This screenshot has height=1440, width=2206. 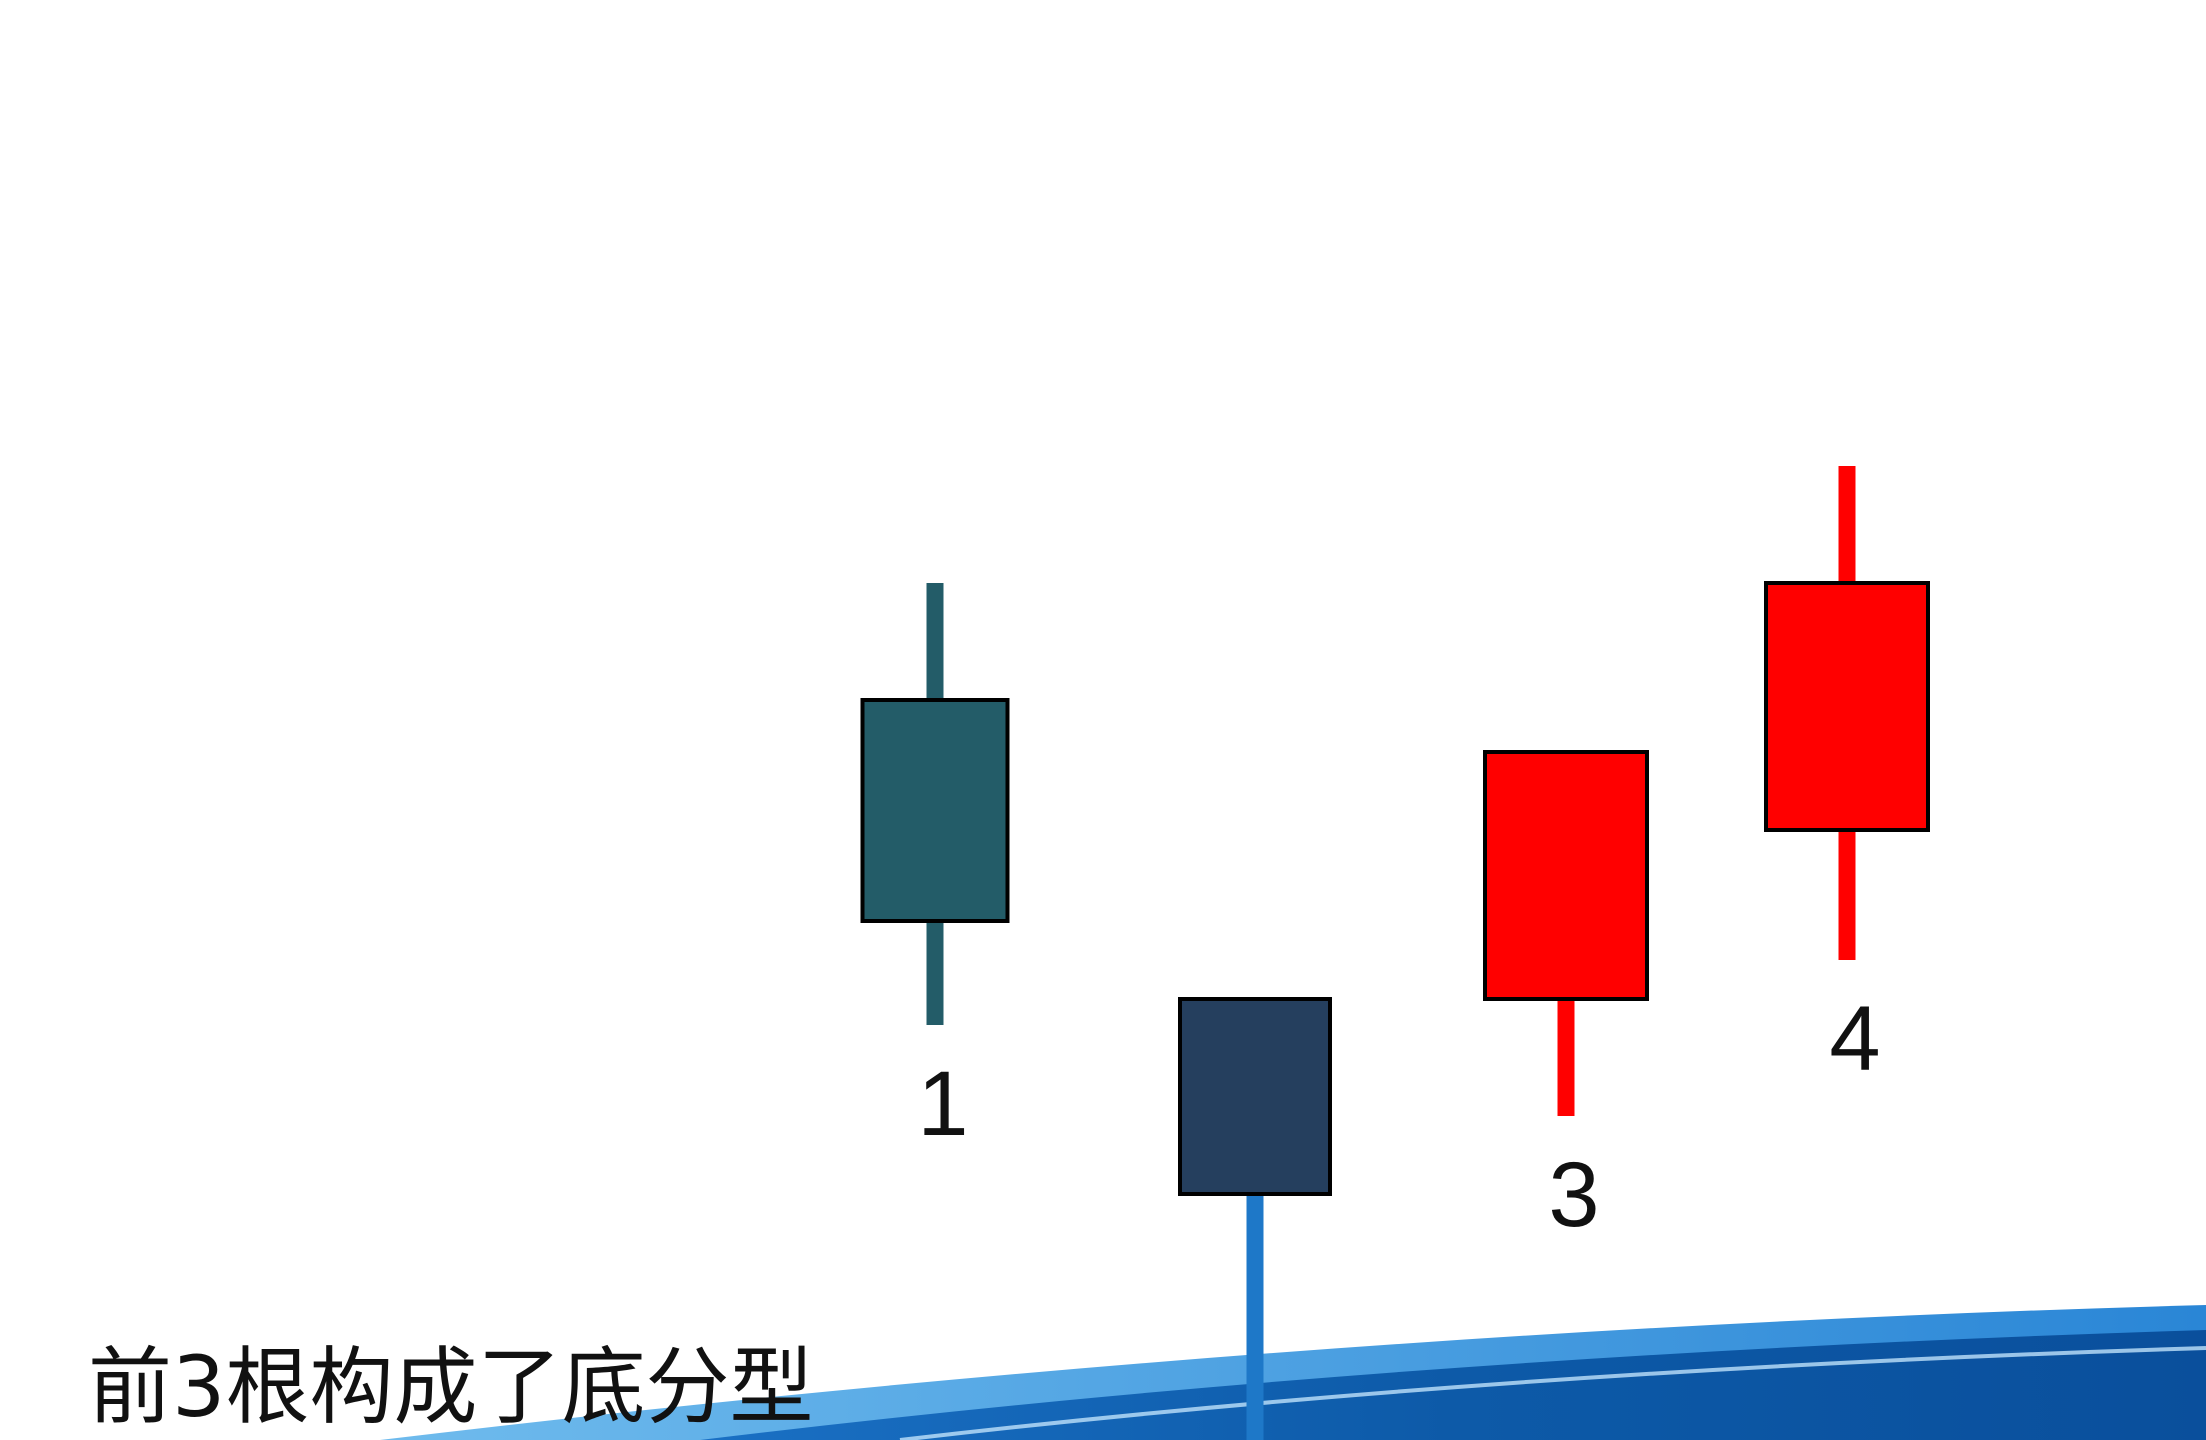 What do you see at coordinates (1847, 706) in the screenshot?
I see `candle-4-body` at bounding box center [1847, 706].